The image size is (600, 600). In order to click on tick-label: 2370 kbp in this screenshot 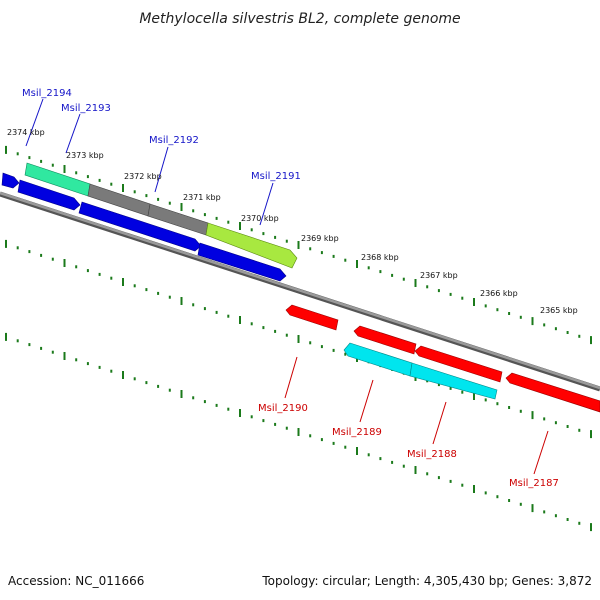, I will do `click(260, 218)`.